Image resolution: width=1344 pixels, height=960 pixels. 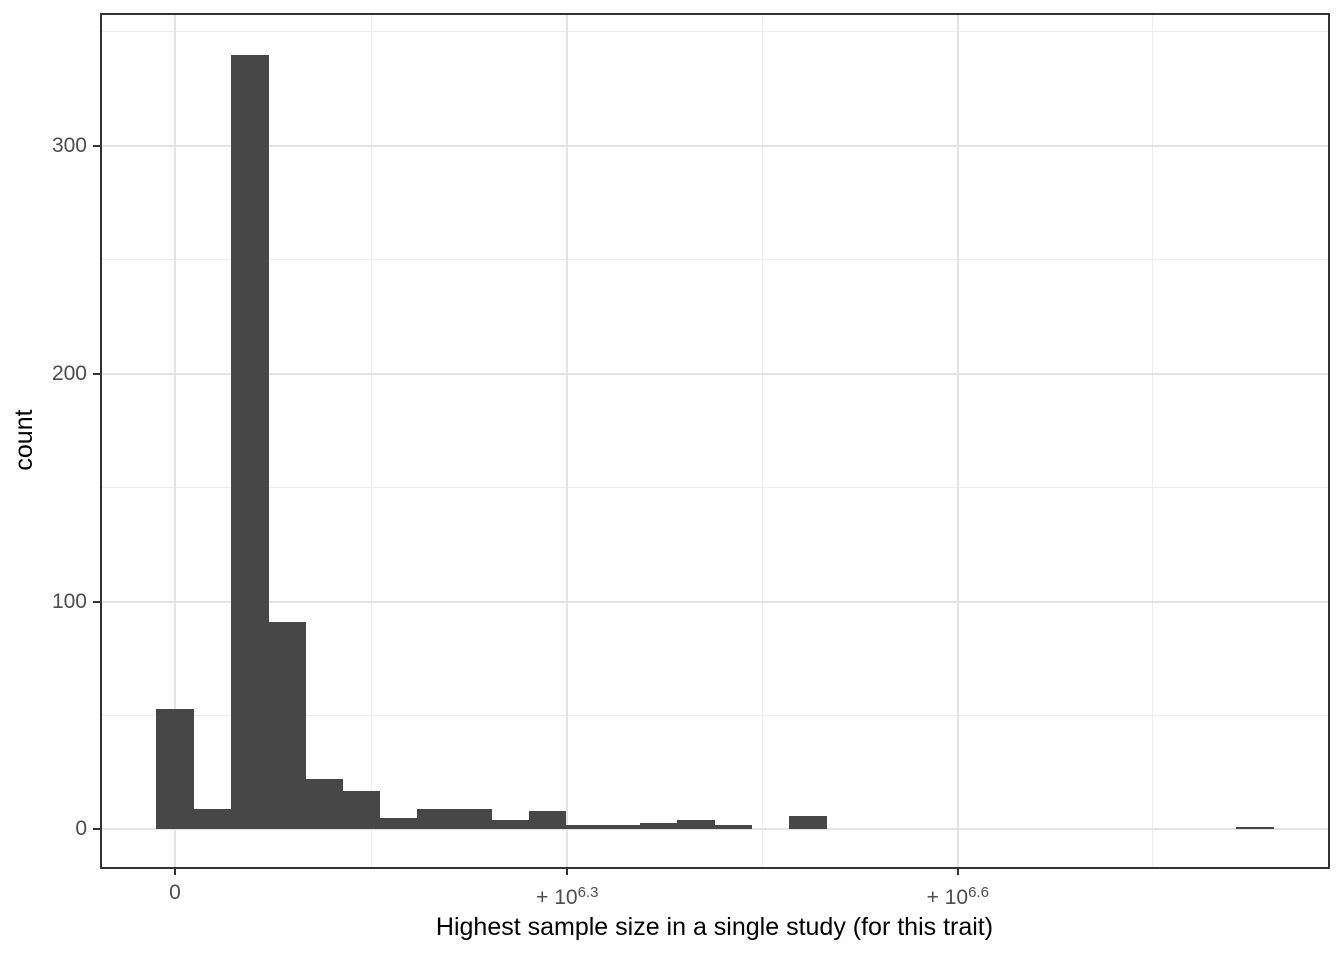 I want to click on x-tick-label-exponent: 6.6, so click(x=978, y=892).